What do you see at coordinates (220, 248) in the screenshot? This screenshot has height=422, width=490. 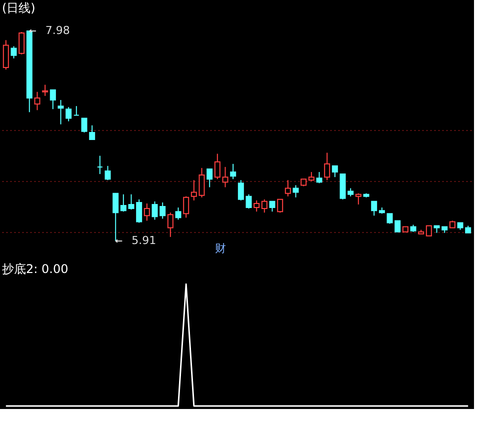 I see `text: 财` at bounding box center [220, 248].